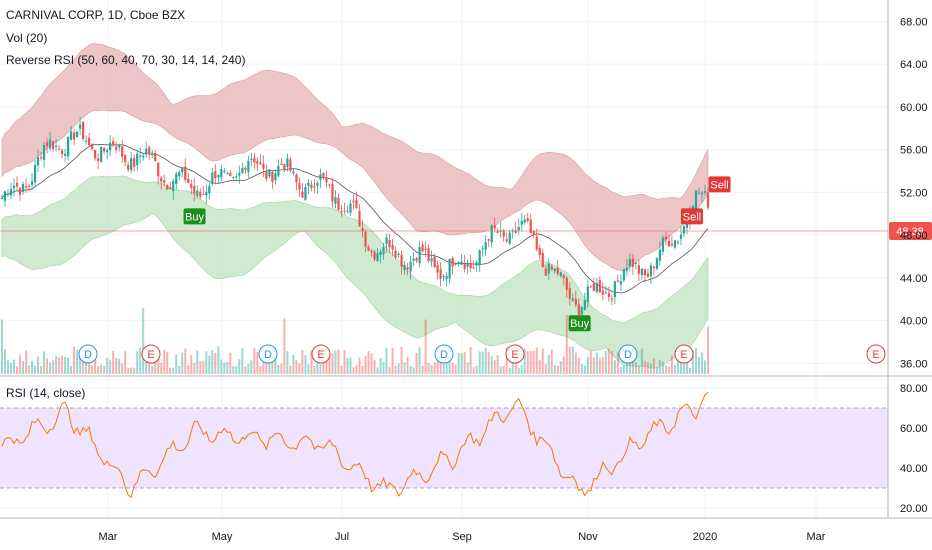 The height and width of the screenshot is (550, 932). I want to click on symbol-title: CARNIVAL CORP, 1D, Cboe BZX, so click(96, 15).